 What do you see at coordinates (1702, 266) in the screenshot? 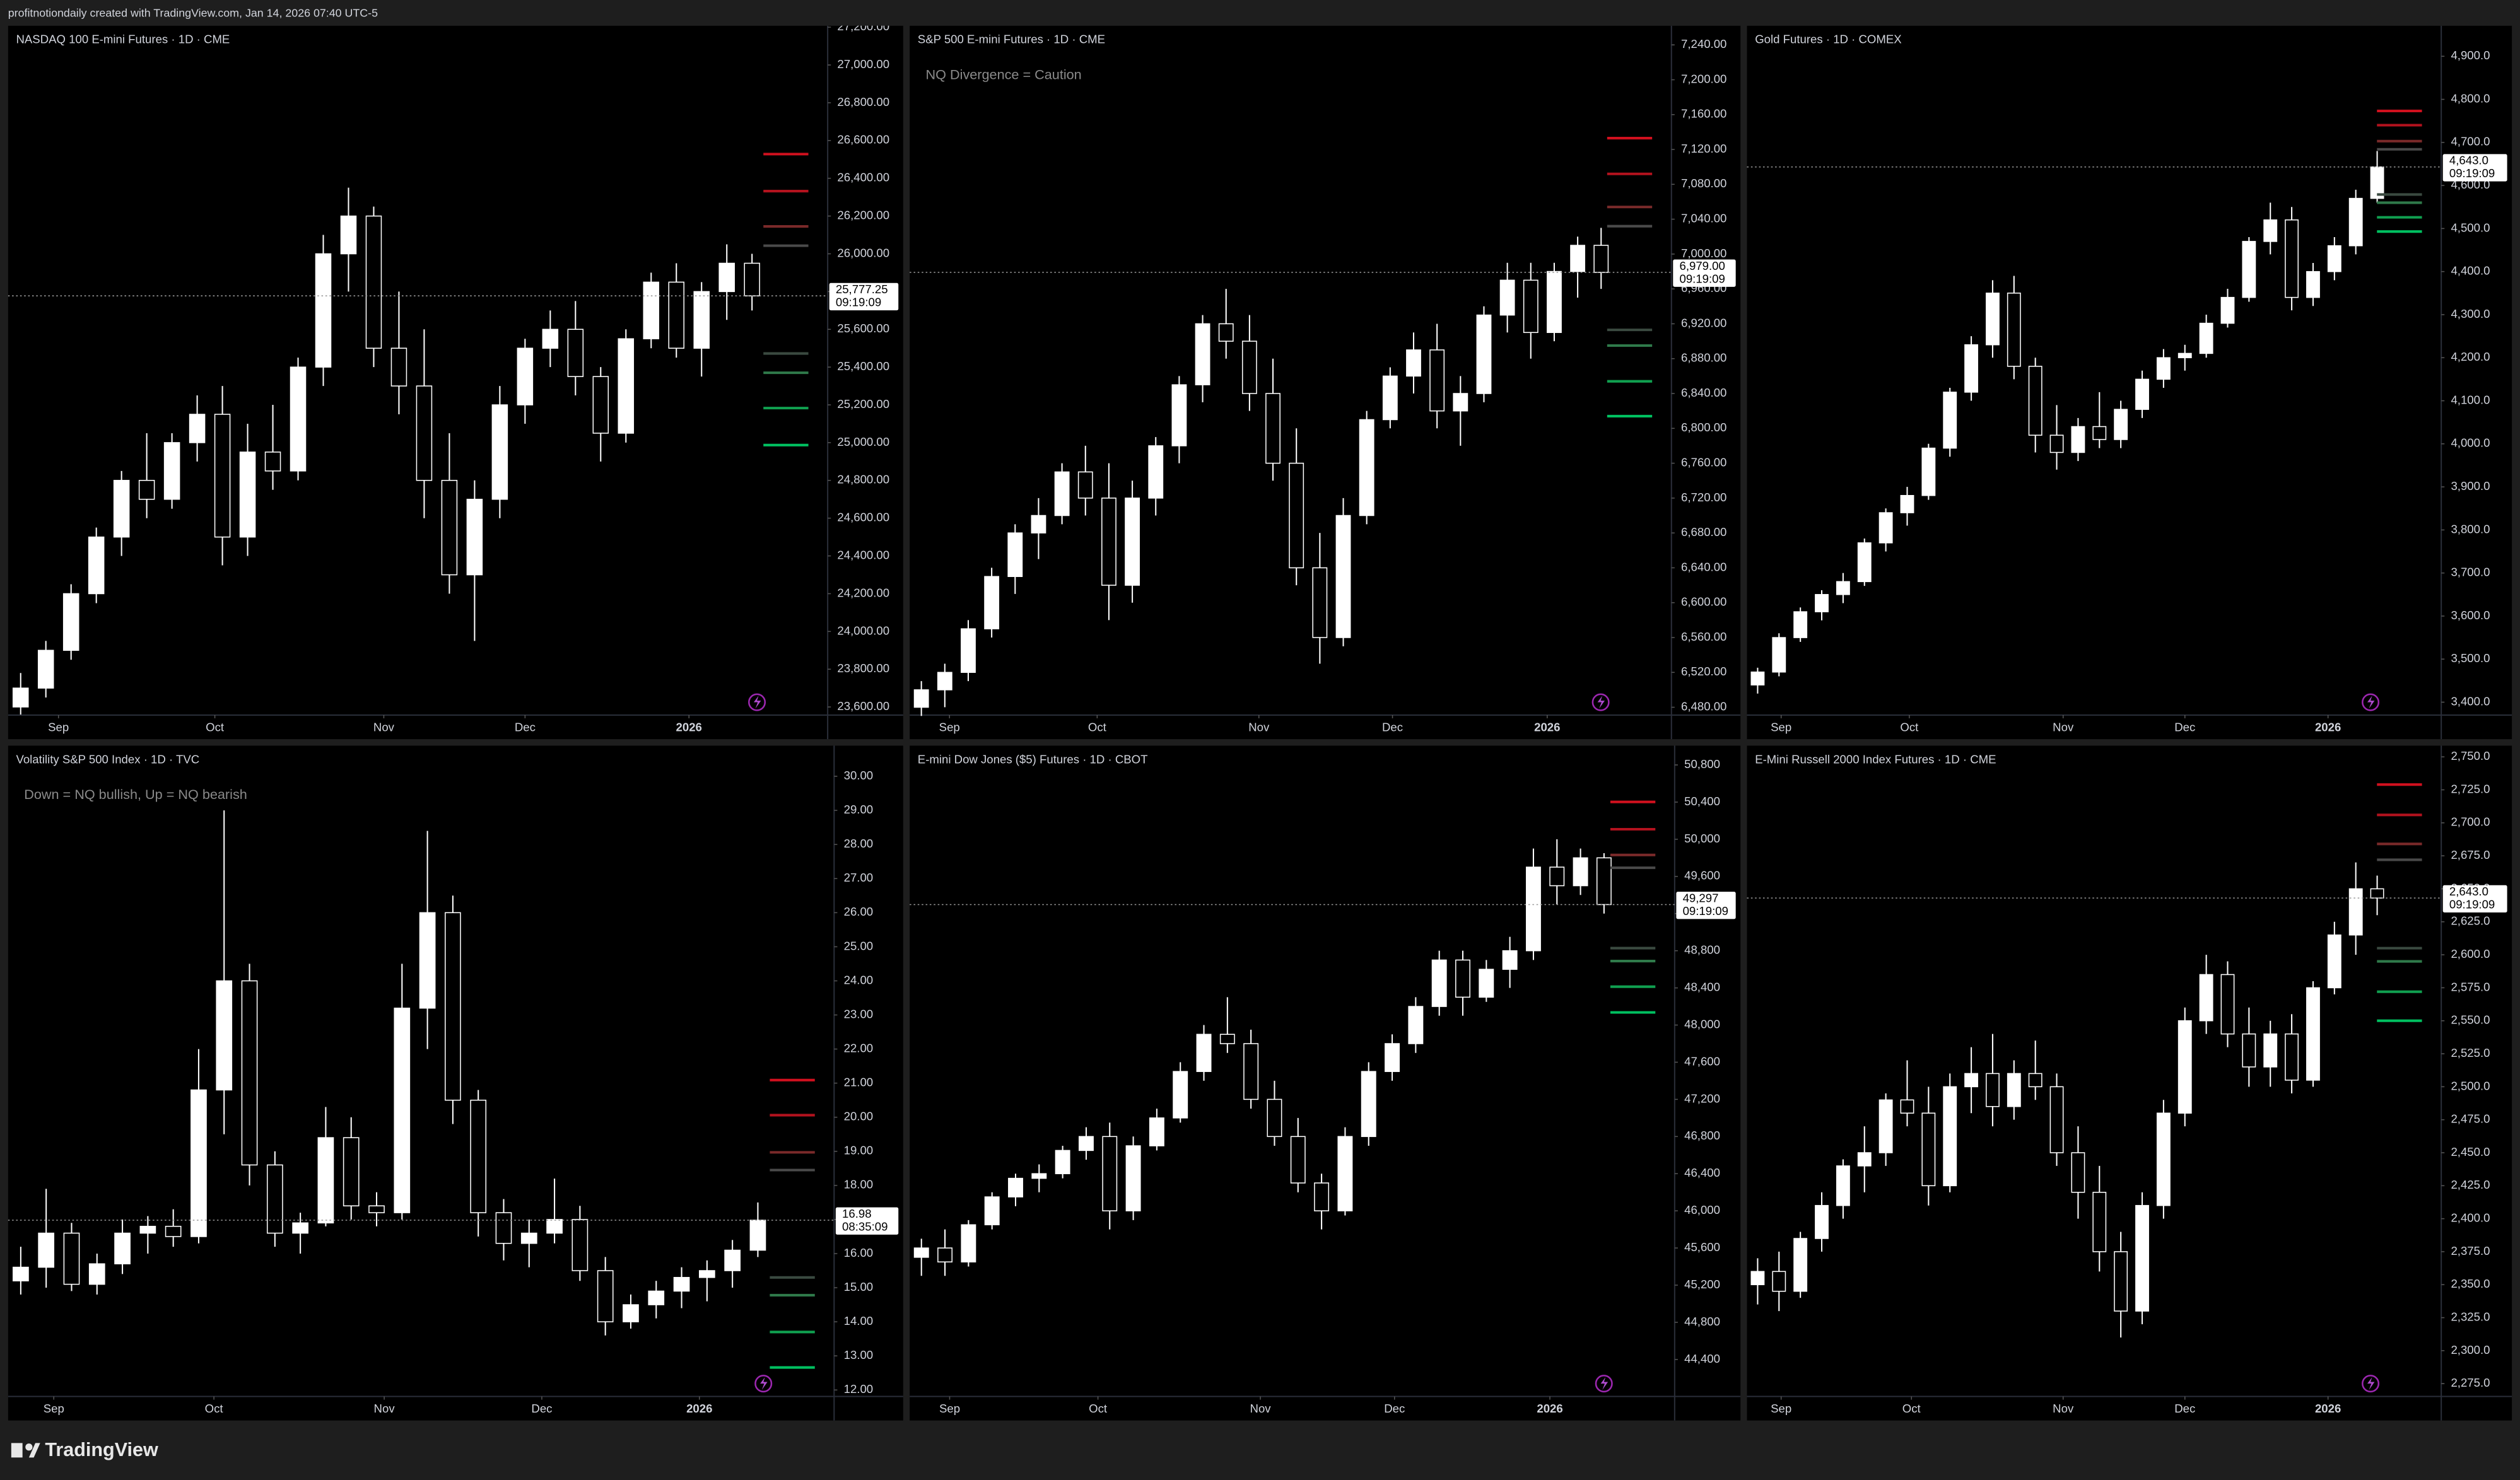
I see `last-price-label: 6,979.00` at bounding box center [1702, 266].